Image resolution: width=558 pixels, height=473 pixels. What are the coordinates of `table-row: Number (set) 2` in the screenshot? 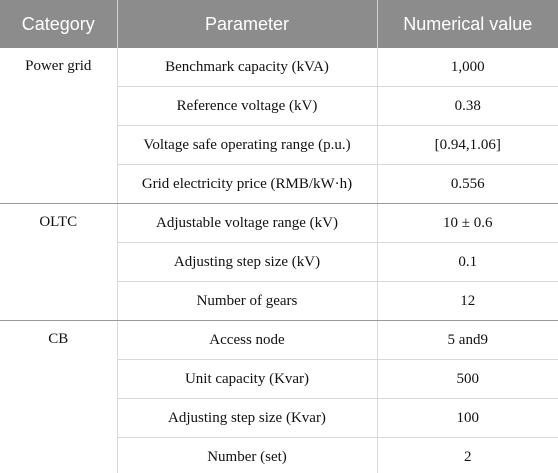 It's located at (279, 455).